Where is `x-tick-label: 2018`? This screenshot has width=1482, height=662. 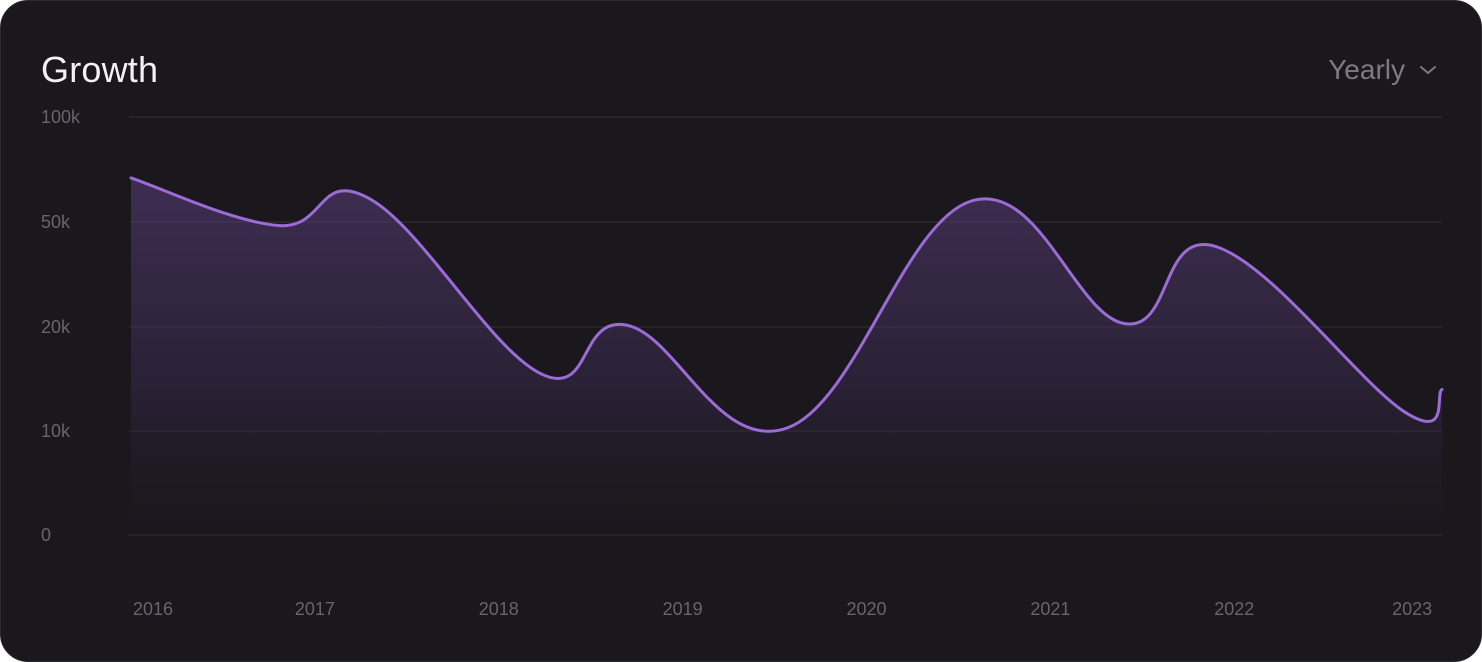 x-tick-label: 2018 is located at coordinates (499, 609).